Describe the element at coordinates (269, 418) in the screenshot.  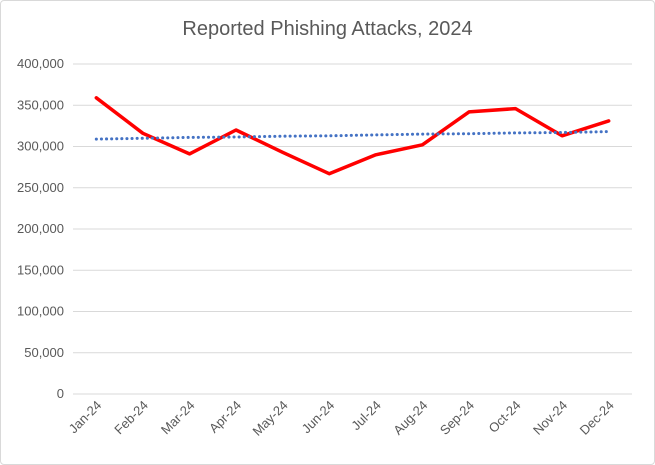
I see `x-tick-label: May-24` at that location.